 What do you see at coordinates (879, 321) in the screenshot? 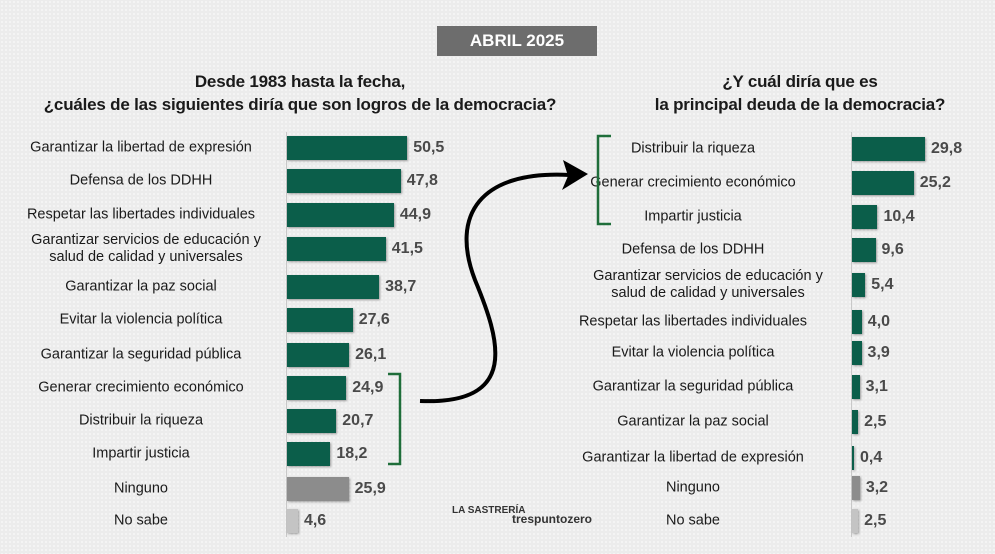
I see `value-label: 4,0` at bounding box center [879, 321].